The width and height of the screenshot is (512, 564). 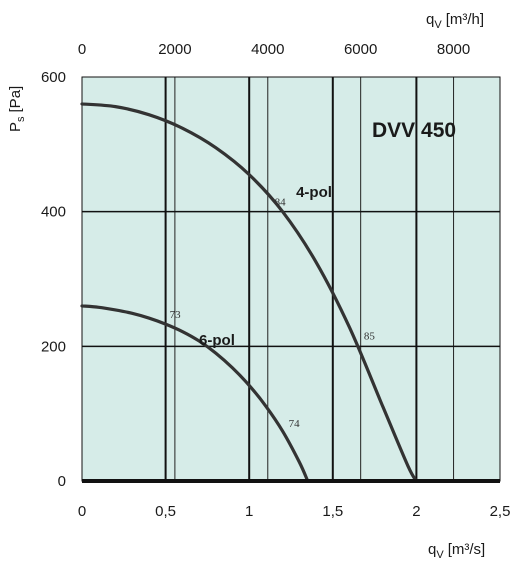 What do you see at coordinates (82, 49) in the screenshot?
I see `x2-tick-label: 0` at bounding box center [82, 49].